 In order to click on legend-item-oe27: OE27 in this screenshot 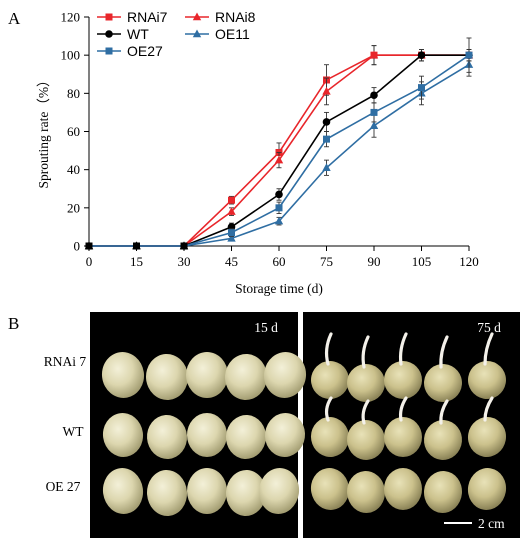, I will do `click(130, 51)`.